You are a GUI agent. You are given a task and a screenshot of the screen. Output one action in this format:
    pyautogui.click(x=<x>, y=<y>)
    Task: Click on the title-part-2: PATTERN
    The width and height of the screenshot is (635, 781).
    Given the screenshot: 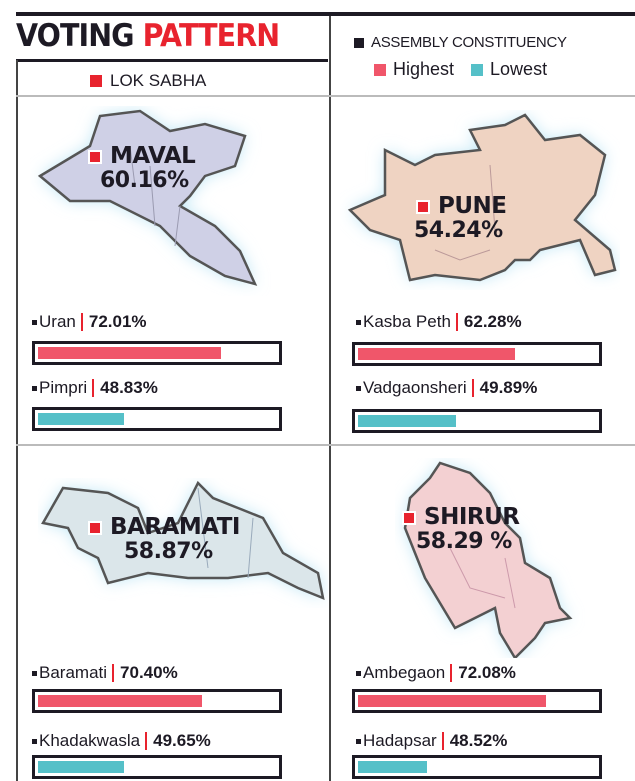 What is the action you would take?
    pyautogui.click(x=211, y=36)
    